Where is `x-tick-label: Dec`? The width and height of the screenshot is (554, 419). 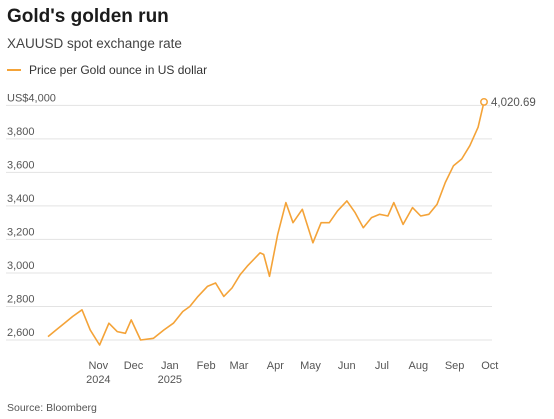
x-tick-label: Dec is located at coordinates (134, 366).